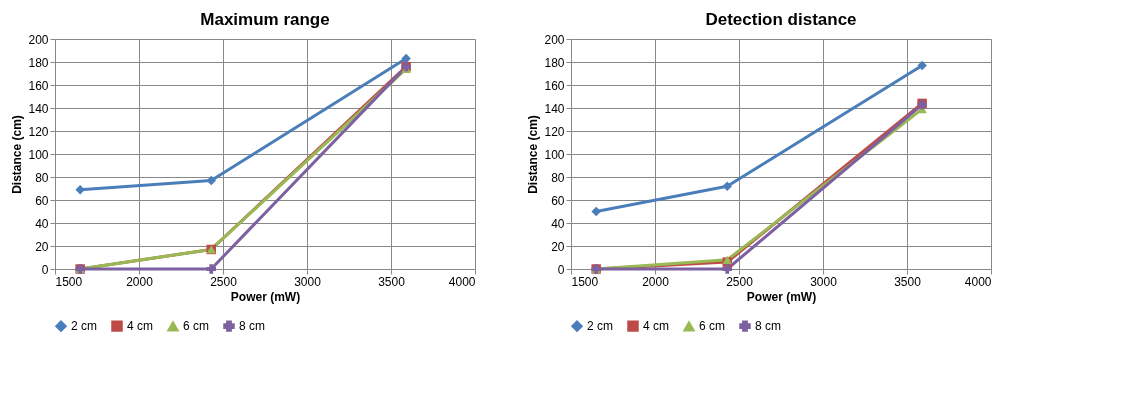  What do you see at coordinates (781, 19) in the screenshot?
I see `chart-title: Detection distance` at bounding box center [781, 19].